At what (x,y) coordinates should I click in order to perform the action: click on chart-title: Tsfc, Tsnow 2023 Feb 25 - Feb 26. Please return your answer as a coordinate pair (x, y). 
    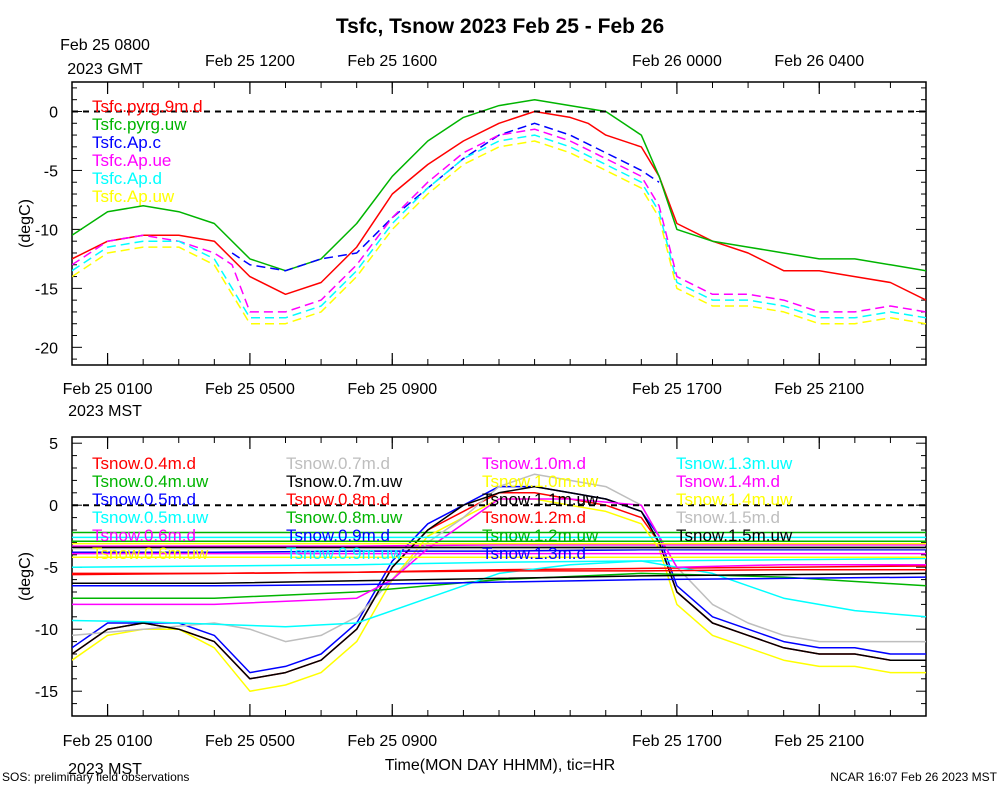
    Looking at the image, I should click on (500, 26).